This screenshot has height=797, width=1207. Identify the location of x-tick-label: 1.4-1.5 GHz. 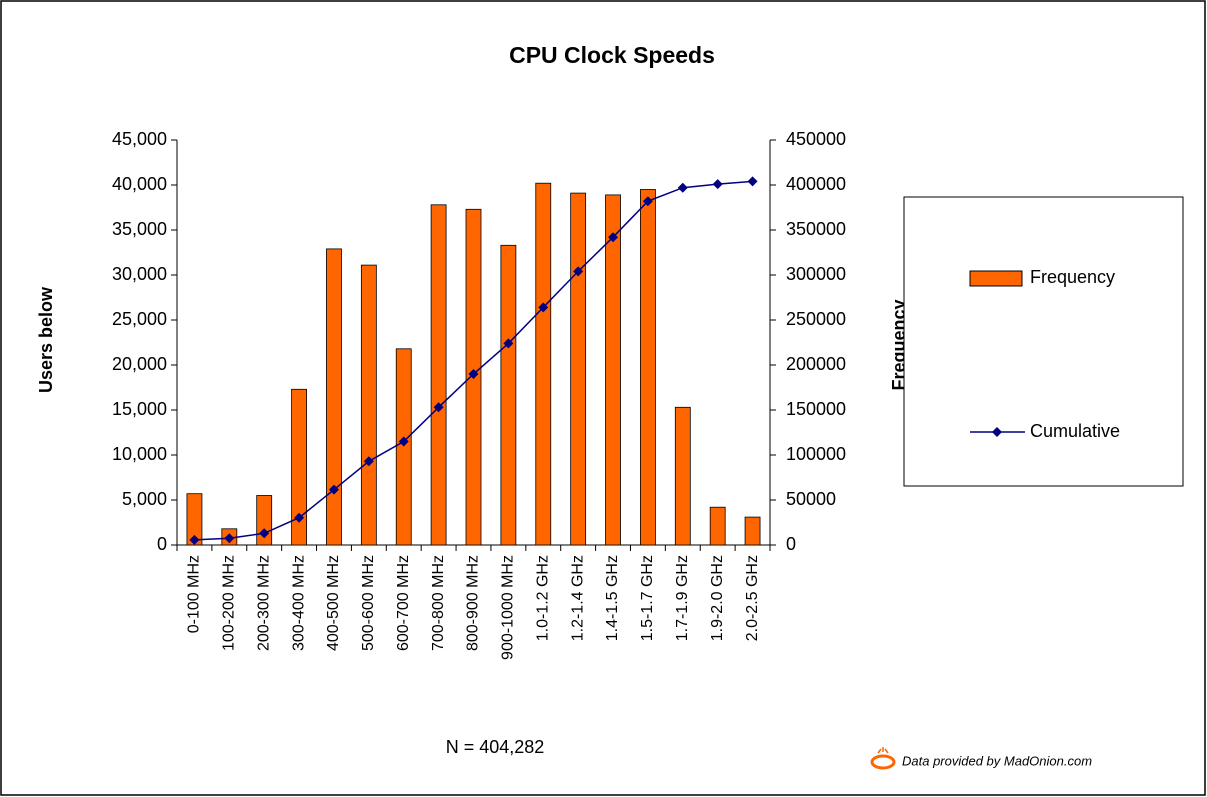
(612, 598).